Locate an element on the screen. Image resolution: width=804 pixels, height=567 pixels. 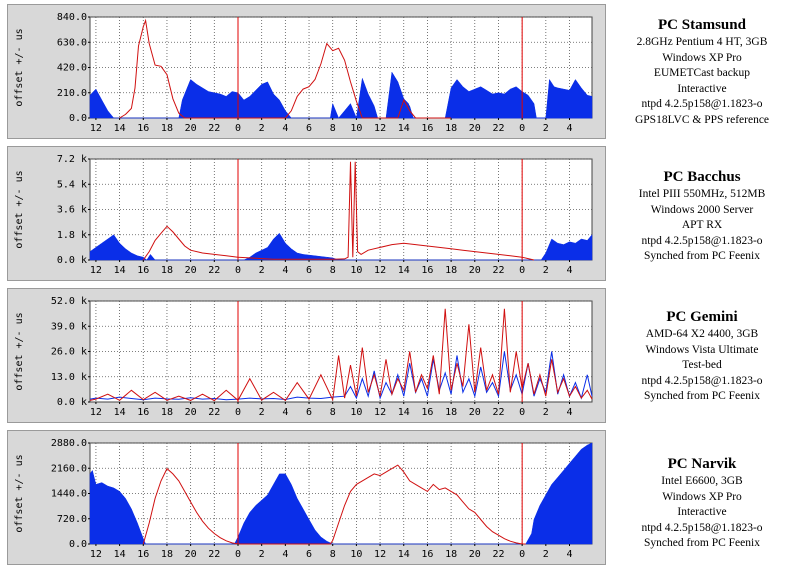
info-line: Windows 2000 Server is located at coordinates (702, 209).